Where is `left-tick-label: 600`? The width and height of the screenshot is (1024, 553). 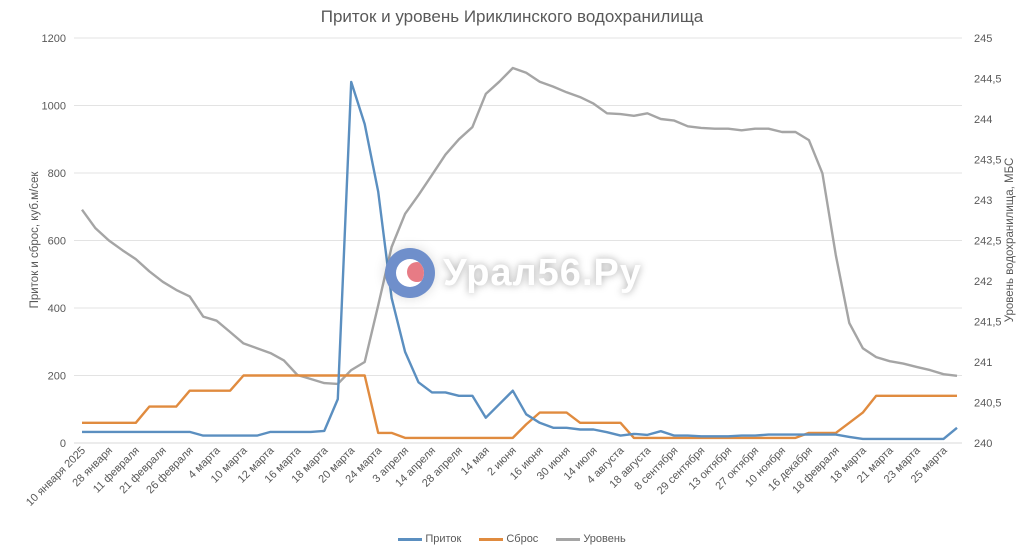
left-tick-label: 600 is located at coordinates (57, 242).